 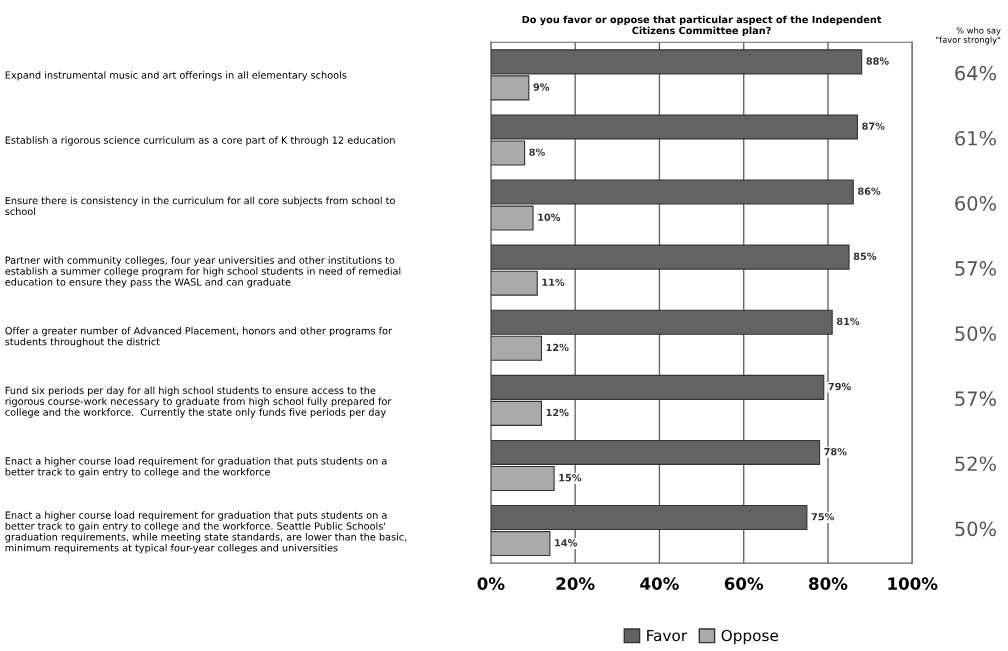 What do you see at coordinates (975, 138) in the screenshot?
I see `text: 61%` at bounding box center [975, 138].